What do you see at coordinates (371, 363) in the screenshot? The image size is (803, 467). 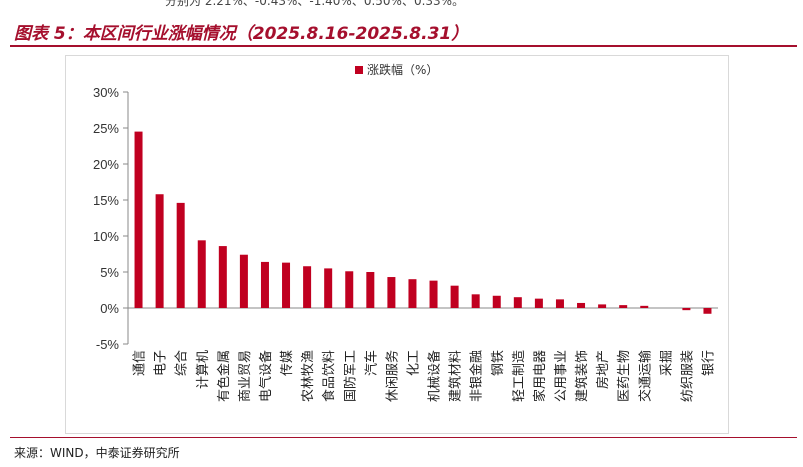 I see `x-tick-label: 汽车` at bounding box center [371, 363].